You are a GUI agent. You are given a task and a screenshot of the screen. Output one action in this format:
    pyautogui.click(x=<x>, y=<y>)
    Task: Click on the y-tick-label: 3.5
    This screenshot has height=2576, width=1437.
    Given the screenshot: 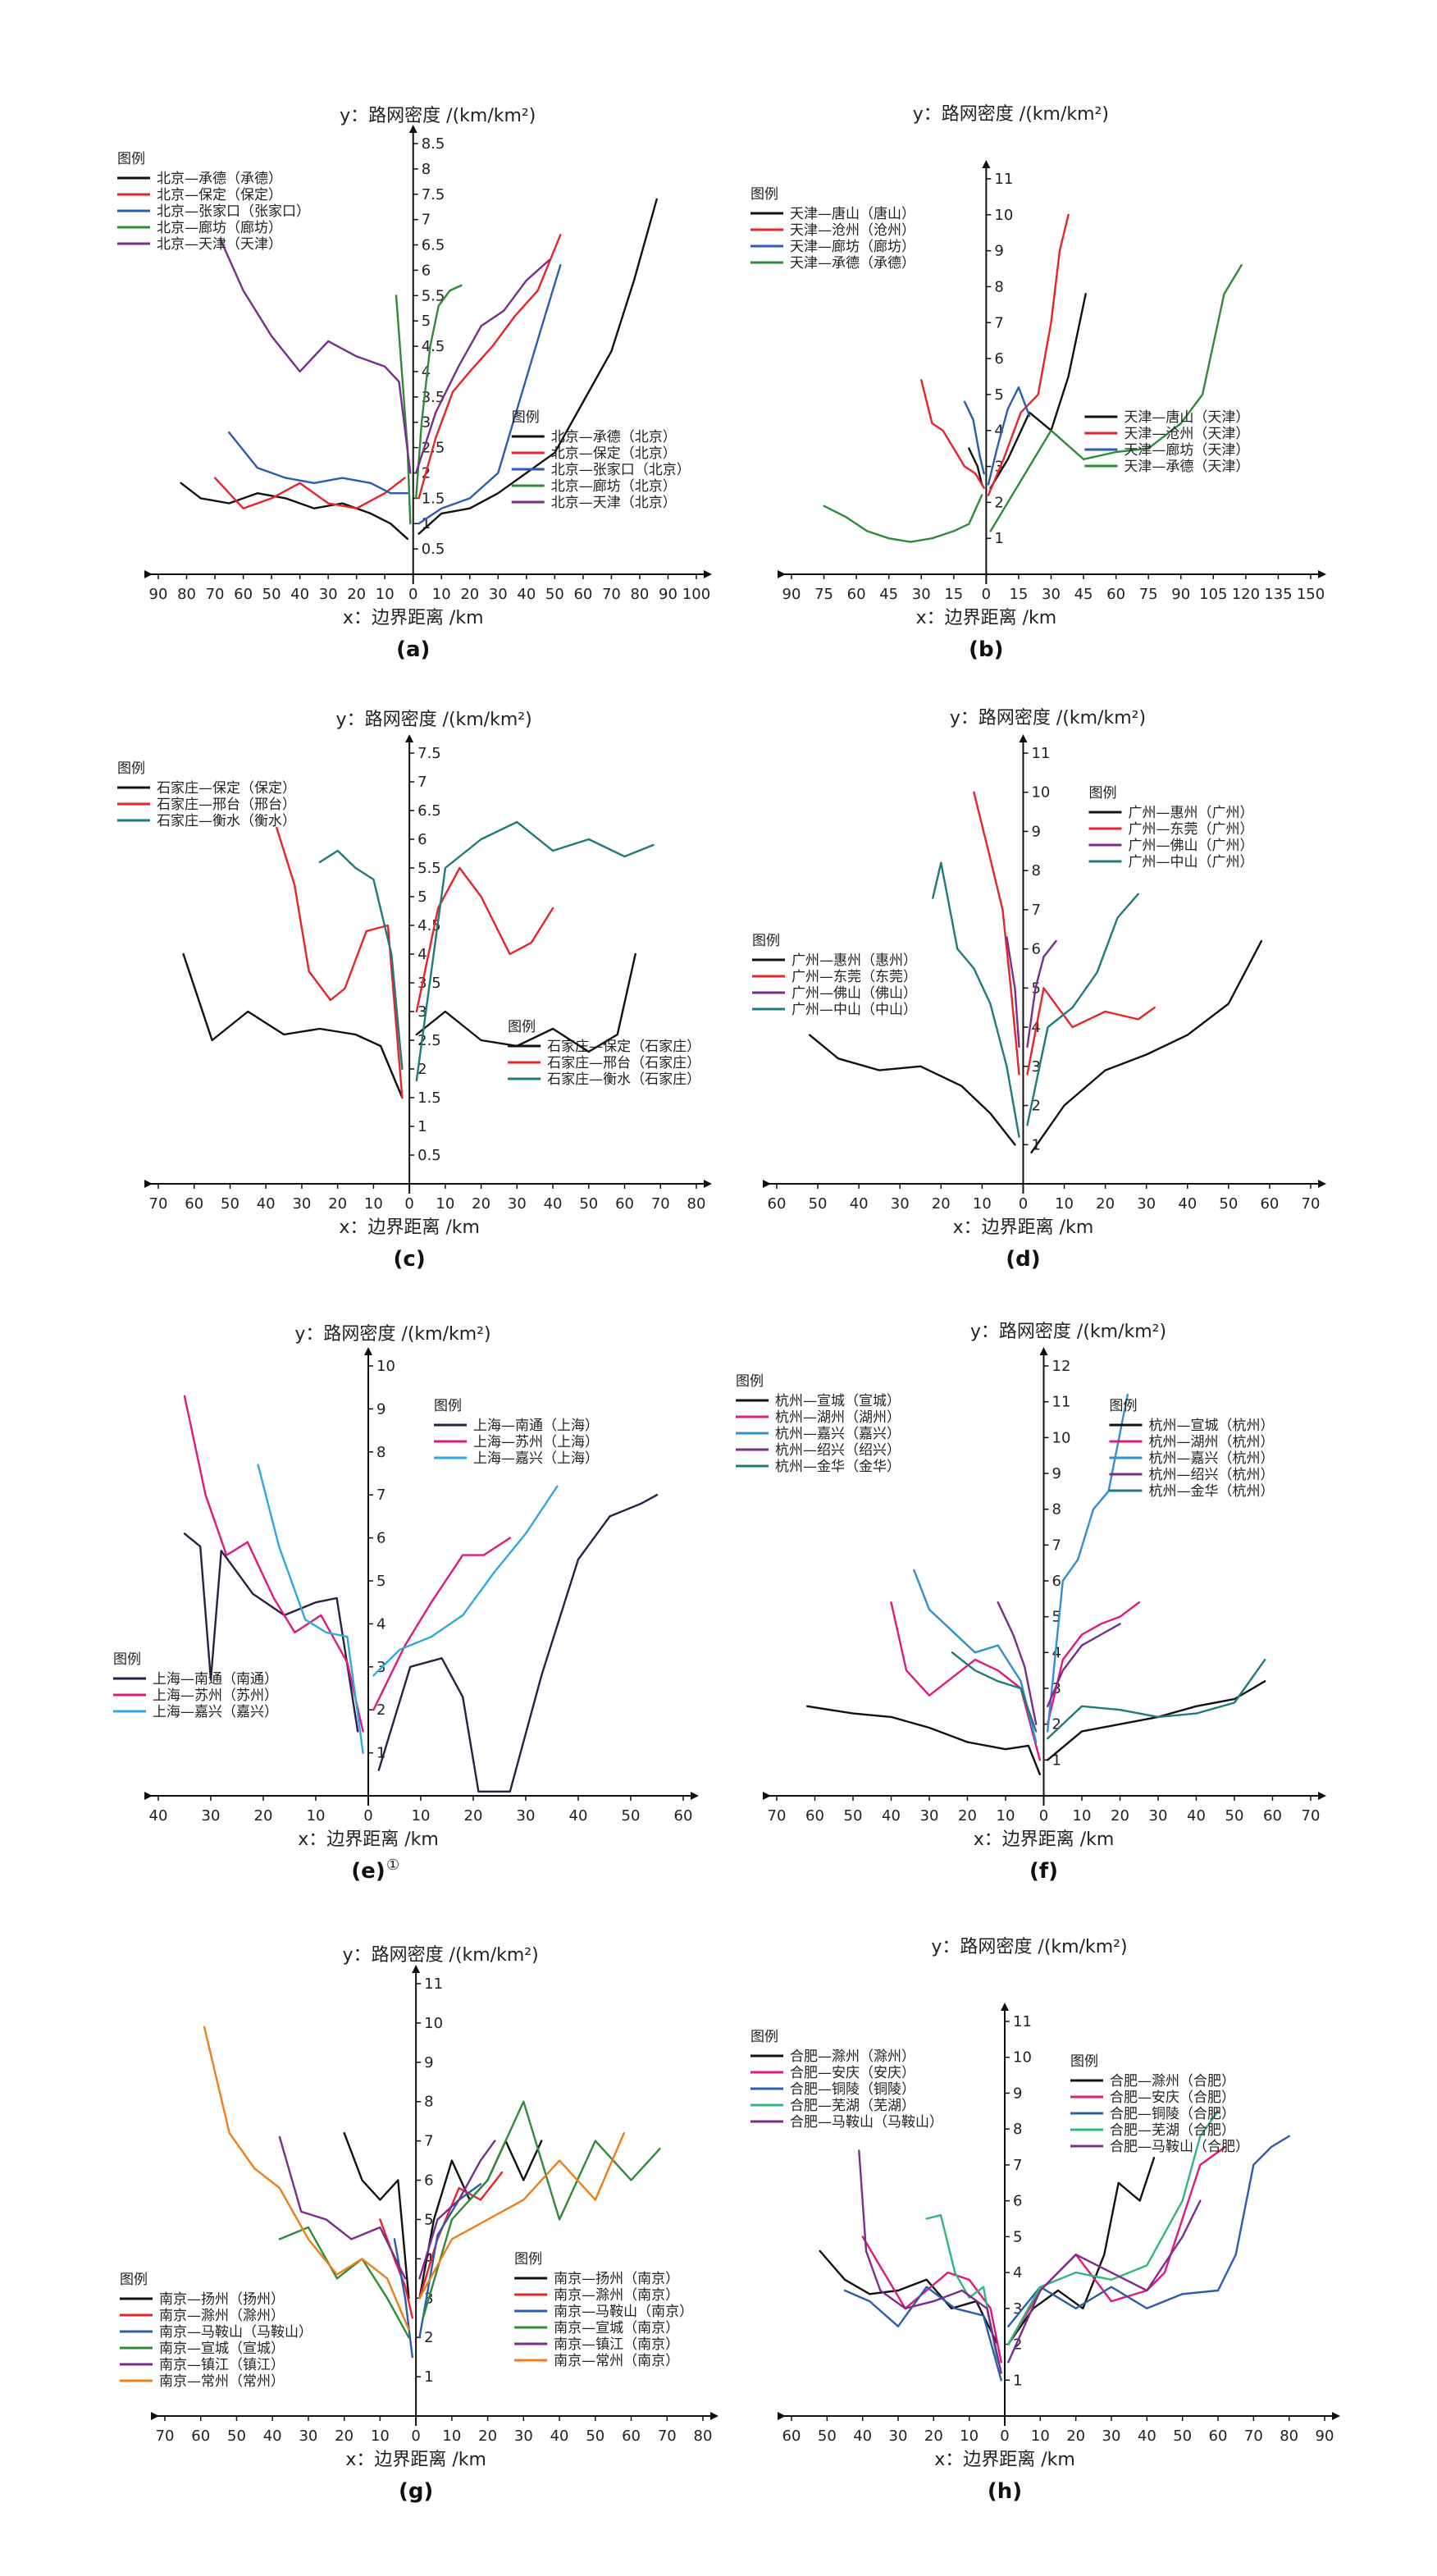 What is the action you would take?
    pyautogui.click(x=433, y=397)
    